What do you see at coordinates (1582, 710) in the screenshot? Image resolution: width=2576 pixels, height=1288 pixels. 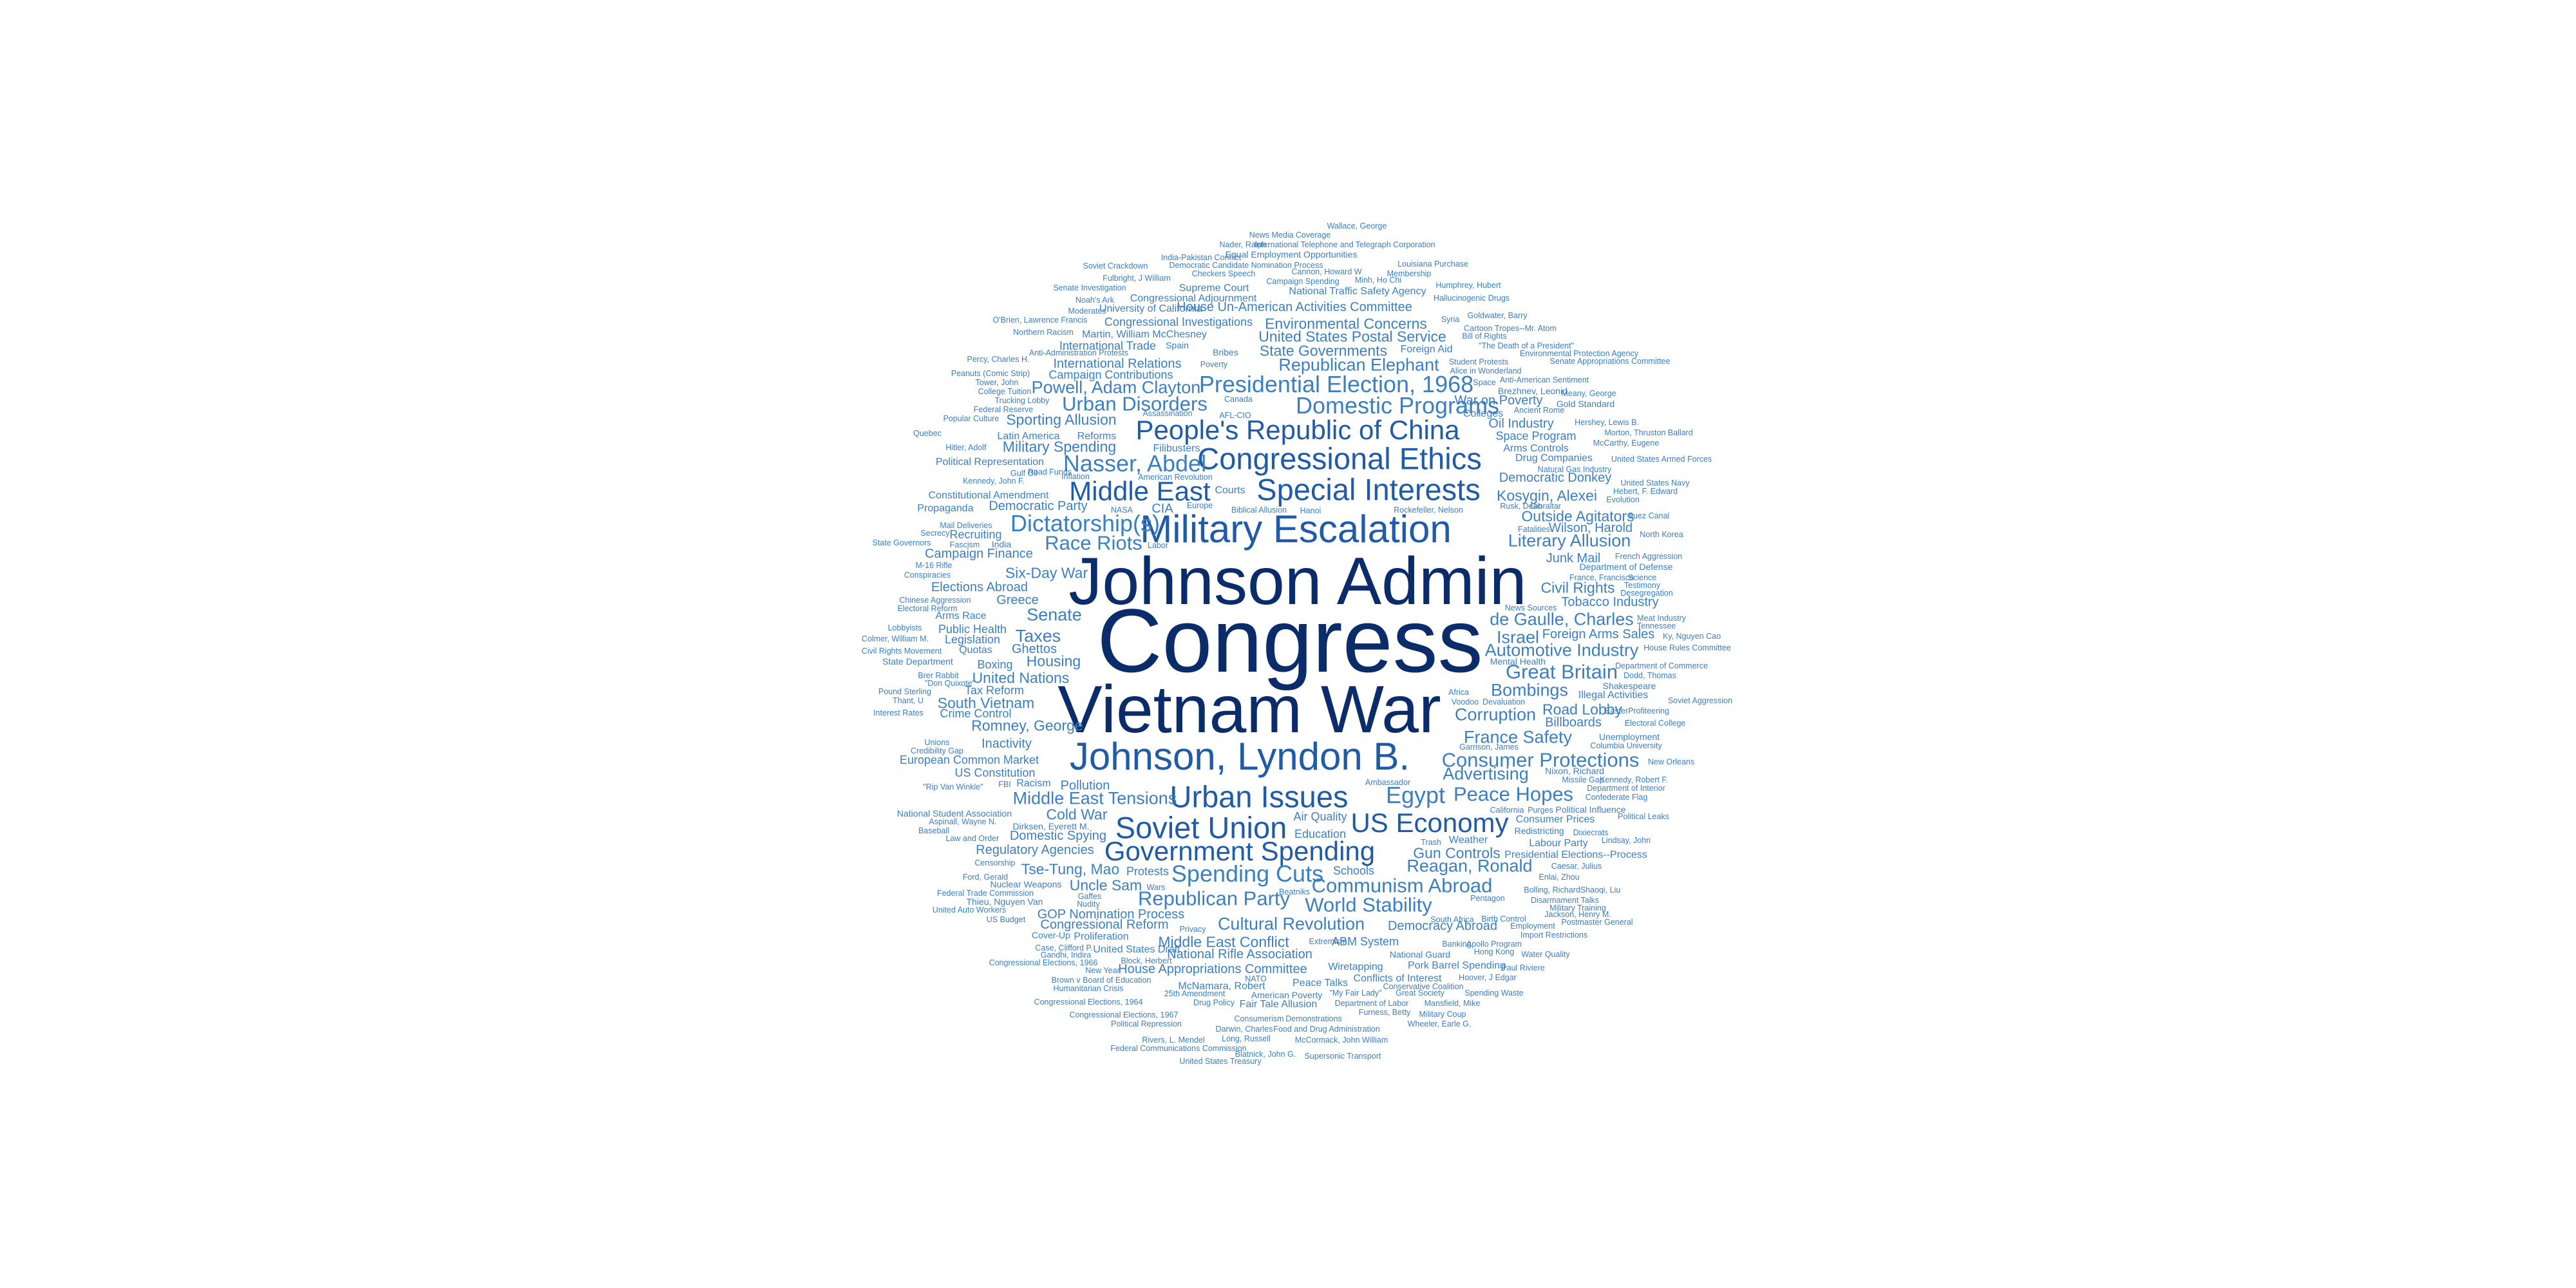 I see `word-road-lobby: Road Lobby` at bounding box center [1582, 710].